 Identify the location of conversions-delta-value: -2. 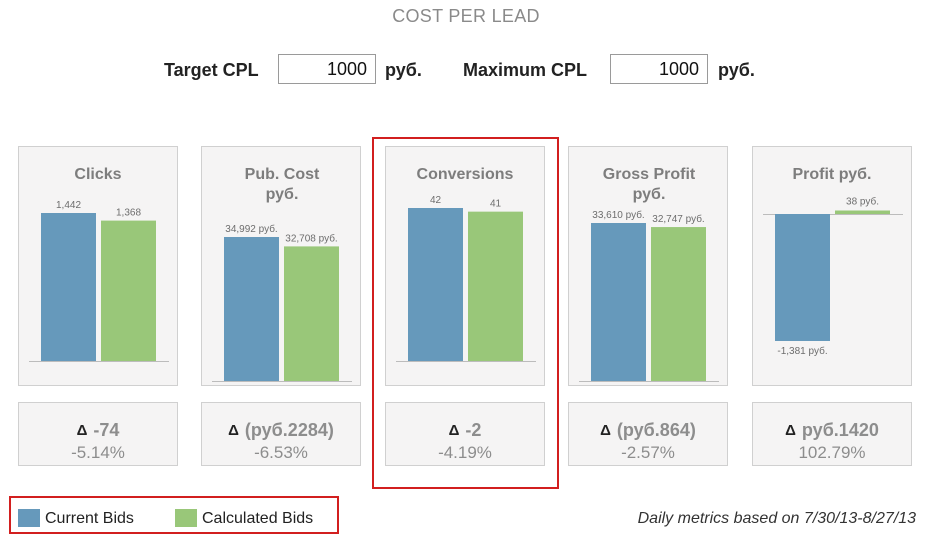
(473, 430).